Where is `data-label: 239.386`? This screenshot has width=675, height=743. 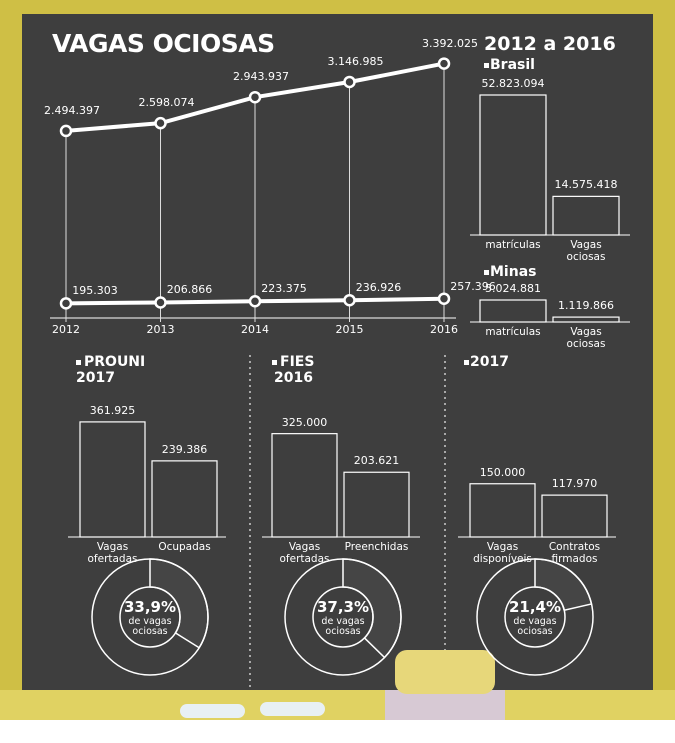 data-label: 239.386 is located at coordinates (184, 449).